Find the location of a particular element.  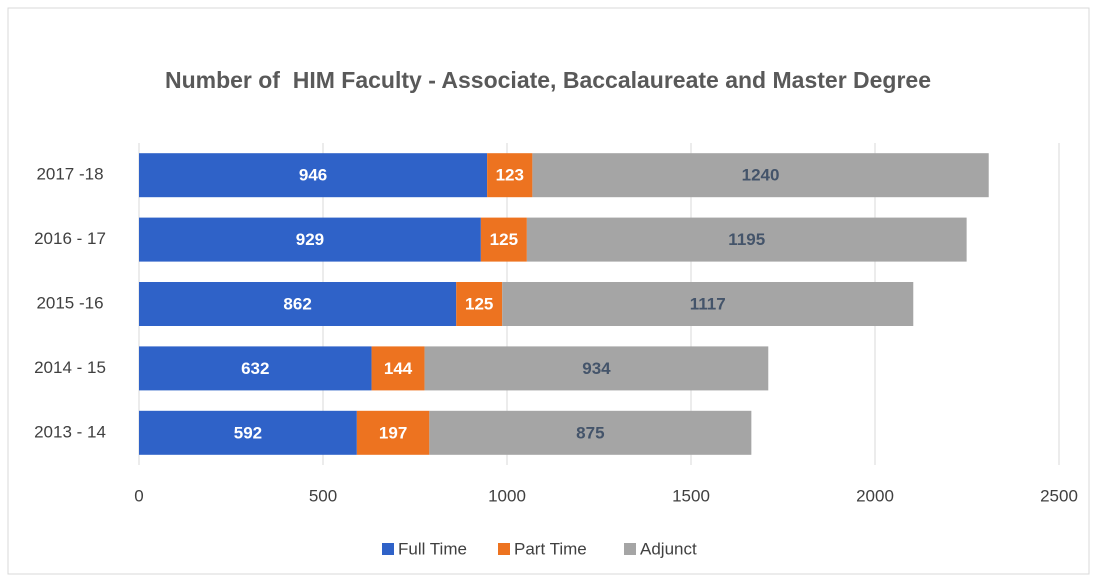

y-tick-label: 2015 -16 is located at coordinates (69, 302).